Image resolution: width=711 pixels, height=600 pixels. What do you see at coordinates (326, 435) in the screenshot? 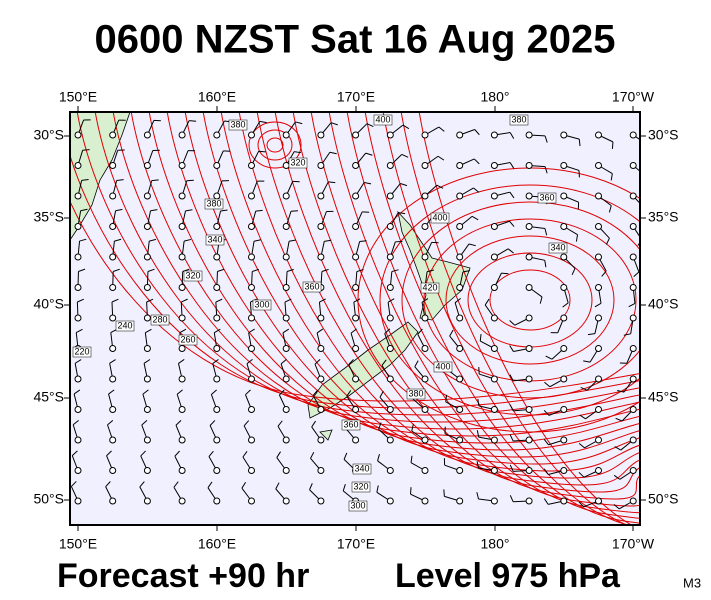
I see `stewart-island` at bounding box center [326, 435].